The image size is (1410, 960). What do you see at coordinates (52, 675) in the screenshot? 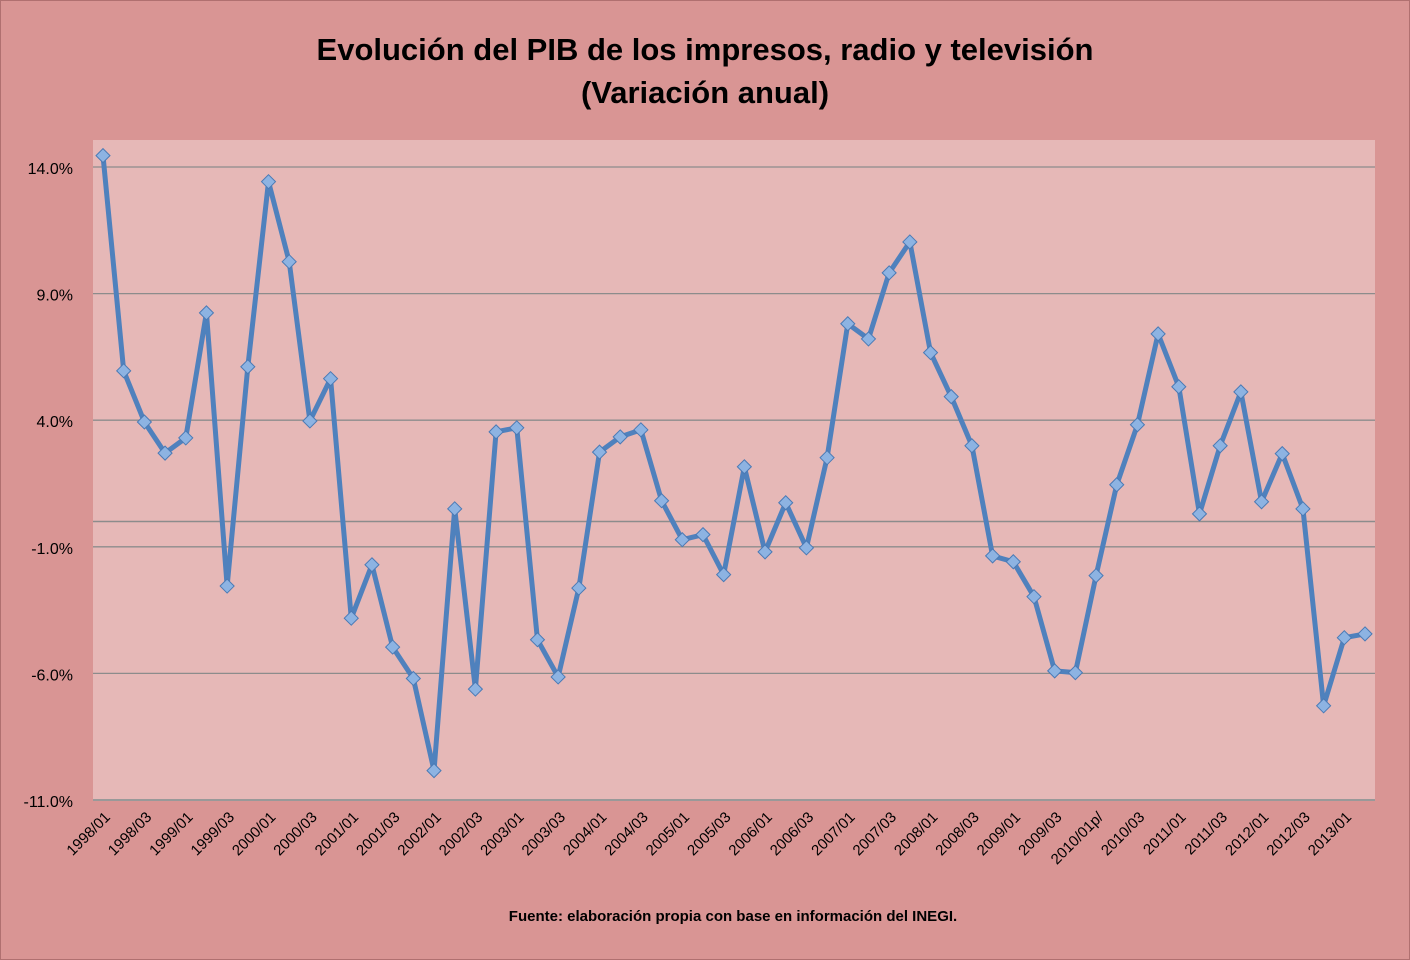
I see `y-tick-label: -6.0%` at bounding box center [52, 675].